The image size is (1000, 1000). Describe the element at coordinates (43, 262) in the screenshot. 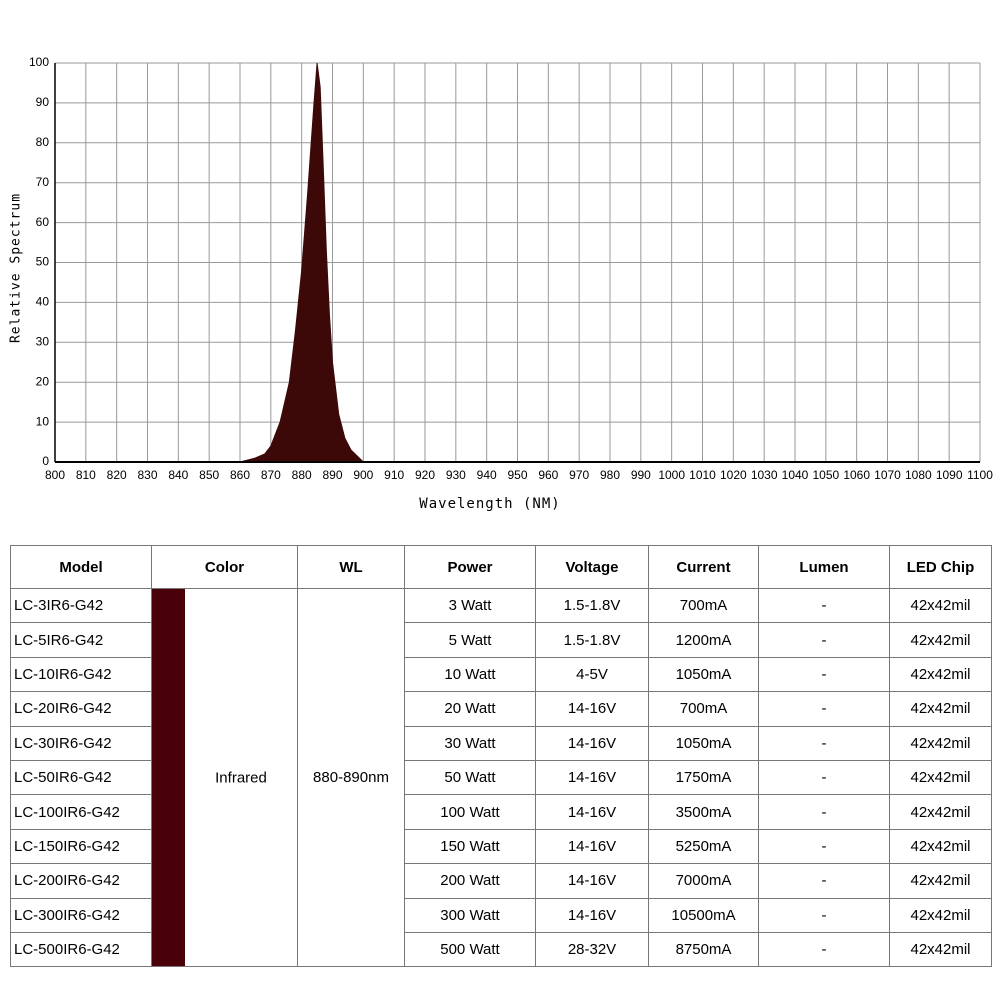

I see `y-tick-label: 50` at that location.